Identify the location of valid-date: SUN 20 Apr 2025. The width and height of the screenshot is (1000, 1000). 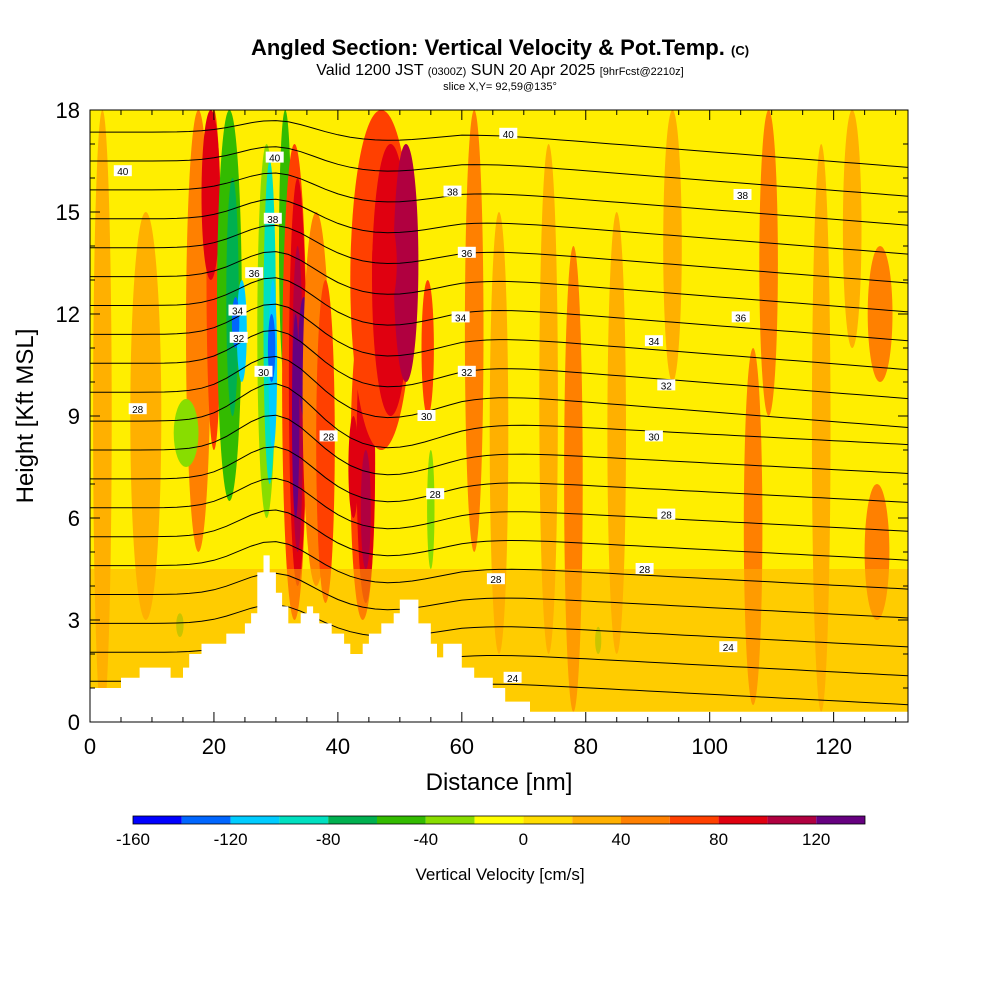
(533, 70).